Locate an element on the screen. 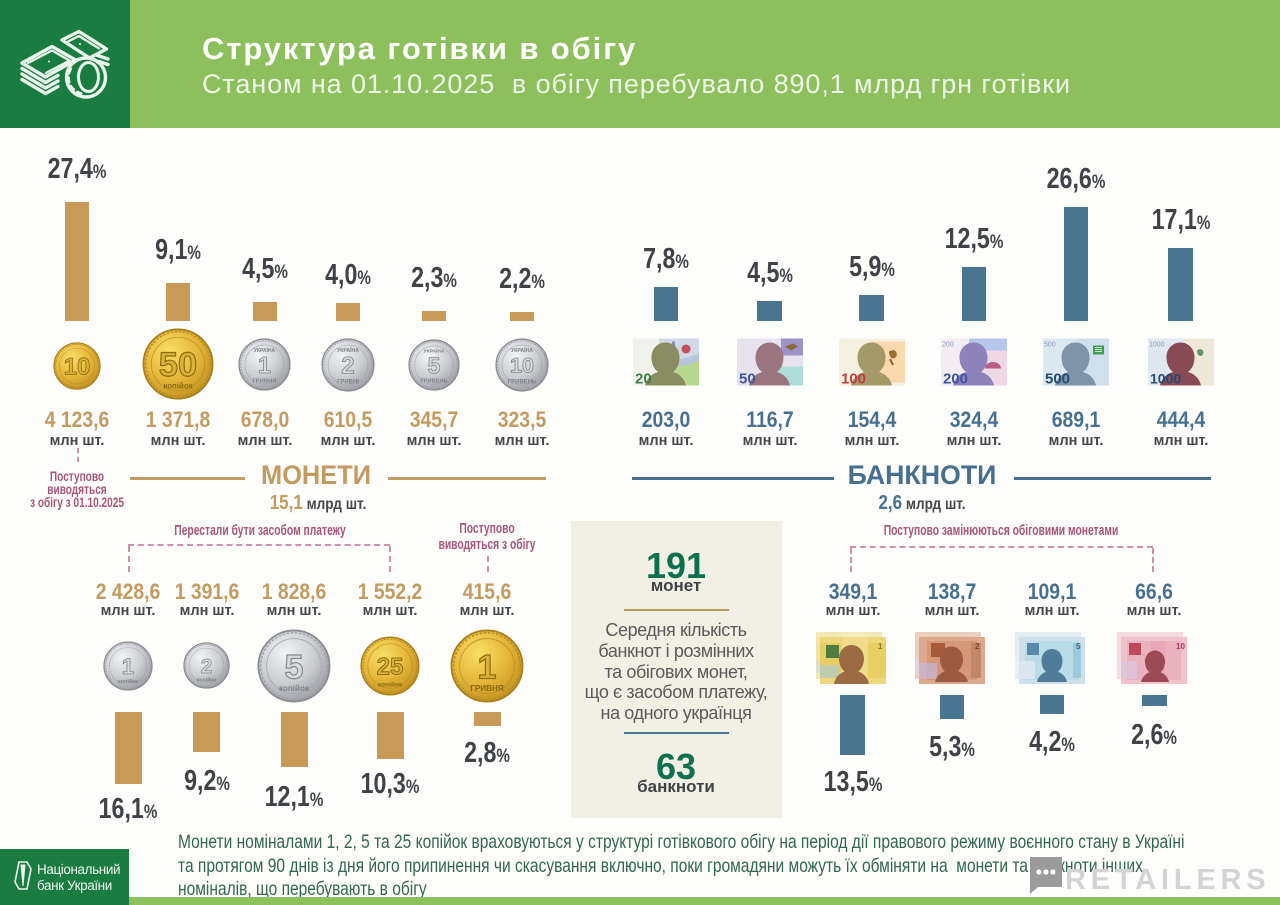  svg-text: 100 is located at coordinates (853, 379).